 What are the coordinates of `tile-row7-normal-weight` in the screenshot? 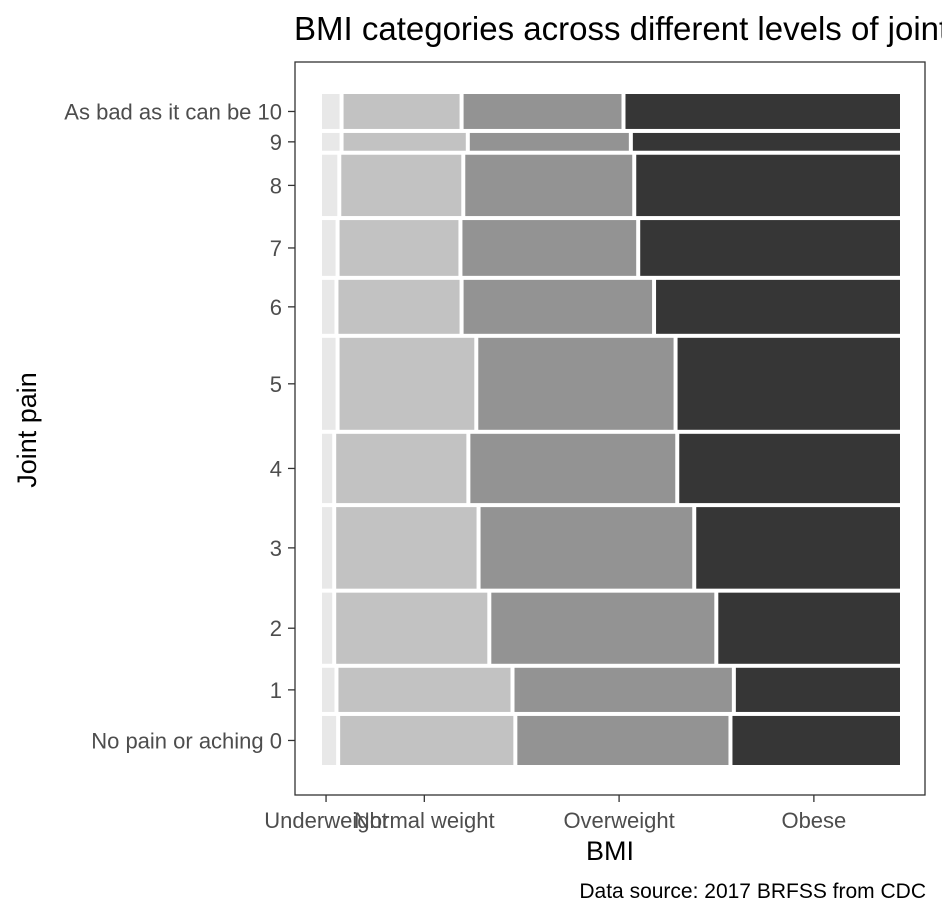 It's located at (399, 248).